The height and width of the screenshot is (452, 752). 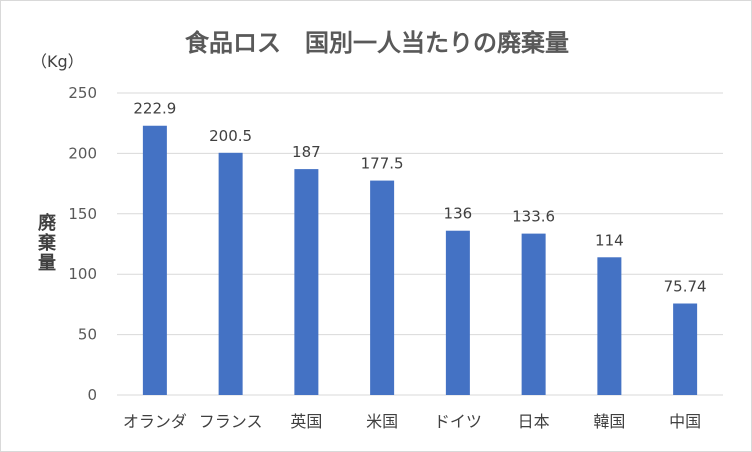 What do you see at coordinates (154, 109) in the screenshot?
I see `data-label: 222.9` at bounding box center [154, 109].